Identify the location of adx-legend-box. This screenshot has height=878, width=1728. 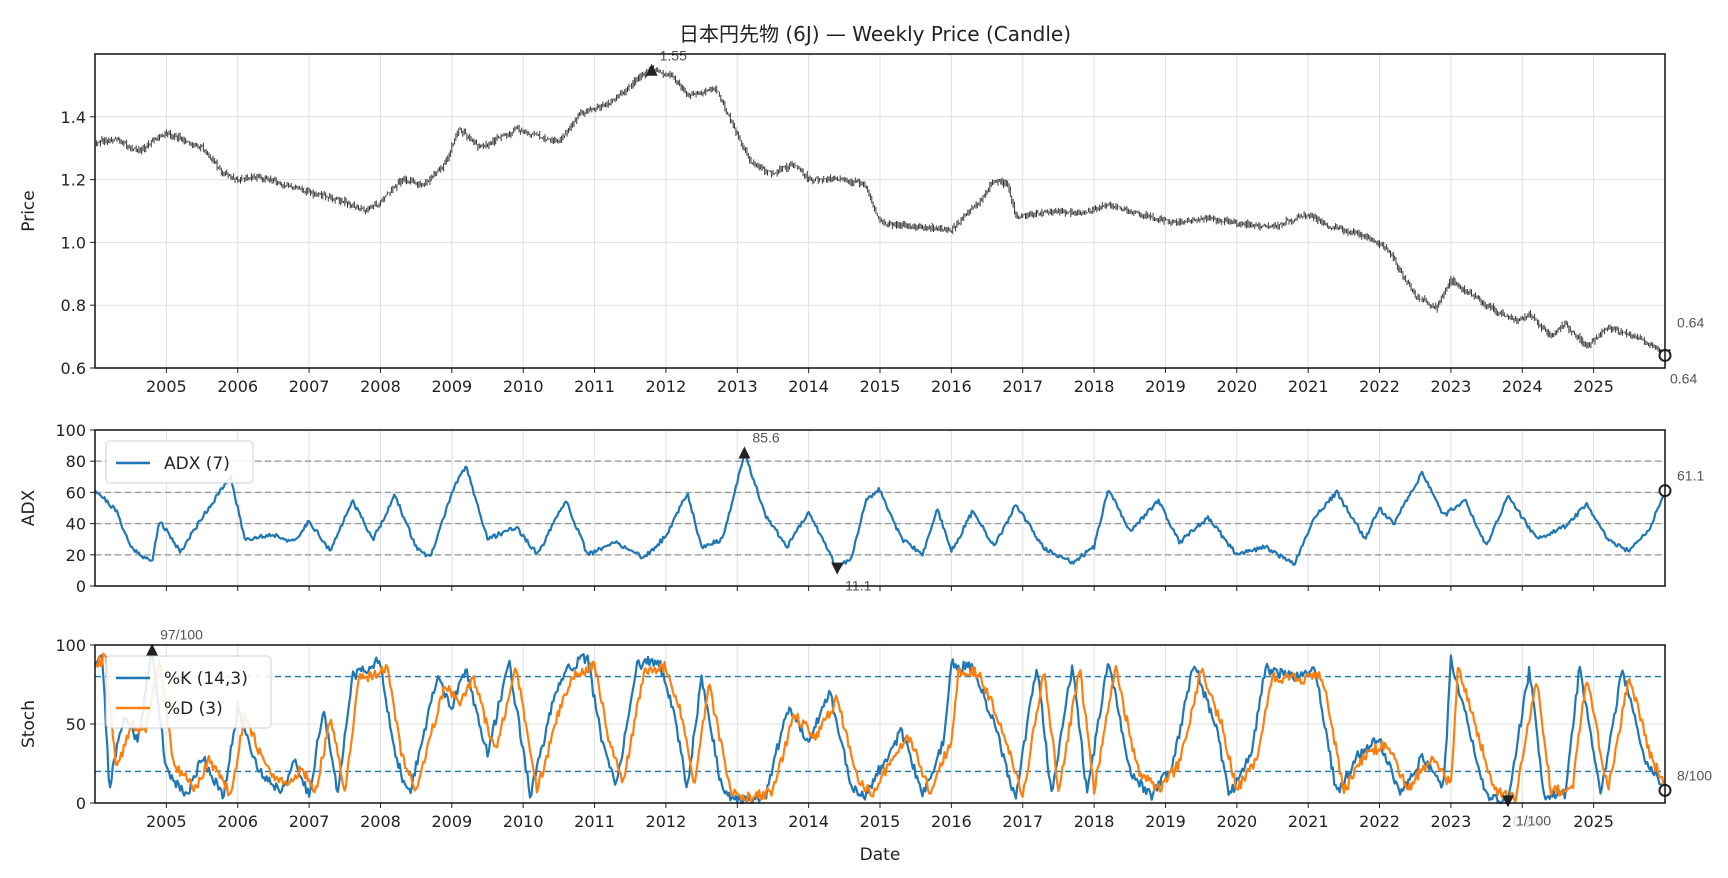
(179, 462).